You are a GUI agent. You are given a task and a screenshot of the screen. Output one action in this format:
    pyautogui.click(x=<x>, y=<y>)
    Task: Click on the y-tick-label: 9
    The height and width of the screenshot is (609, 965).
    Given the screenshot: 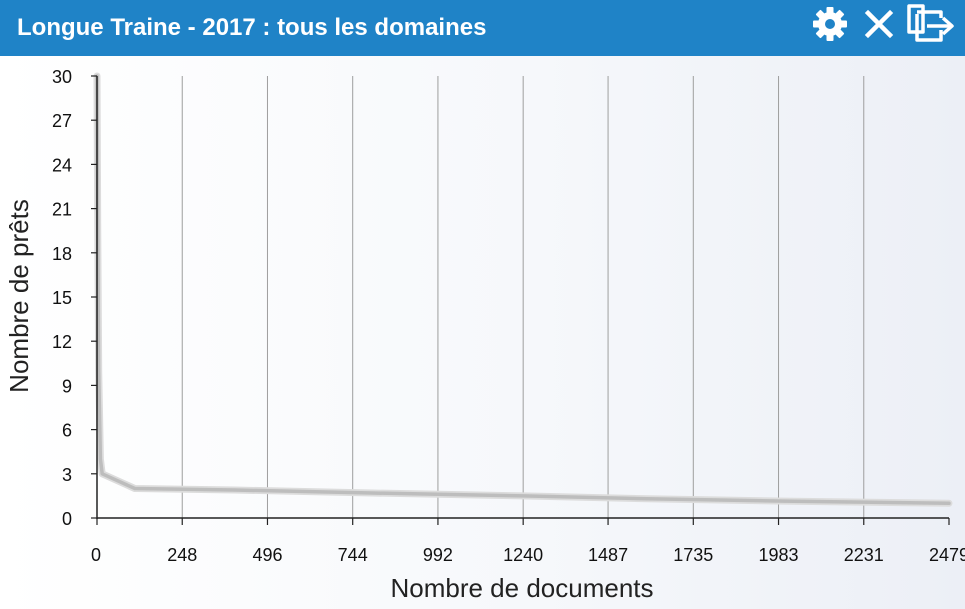 What is the action you would take?
    pyautogui.click(x=67, y=386)
    